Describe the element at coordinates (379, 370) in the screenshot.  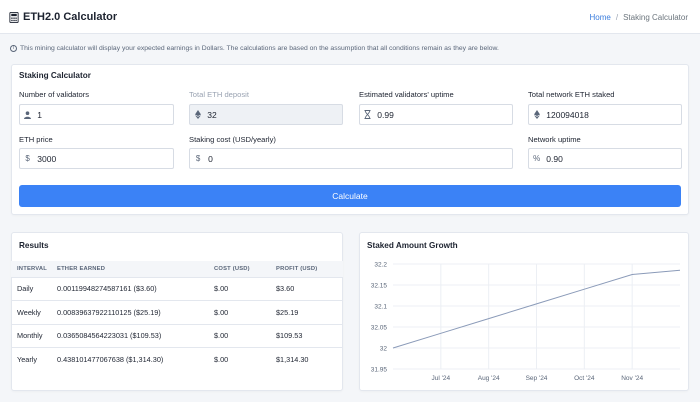
I see `y-tick-label: 31.95` at that location.